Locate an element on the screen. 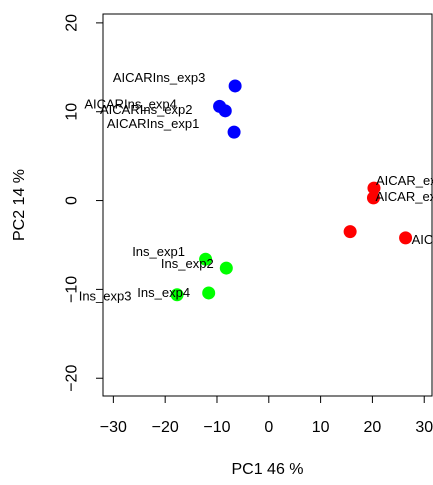 This screenshot has height=485, width=433. x-axis-title: PC1 46 % is located at coordinates (267, 469).